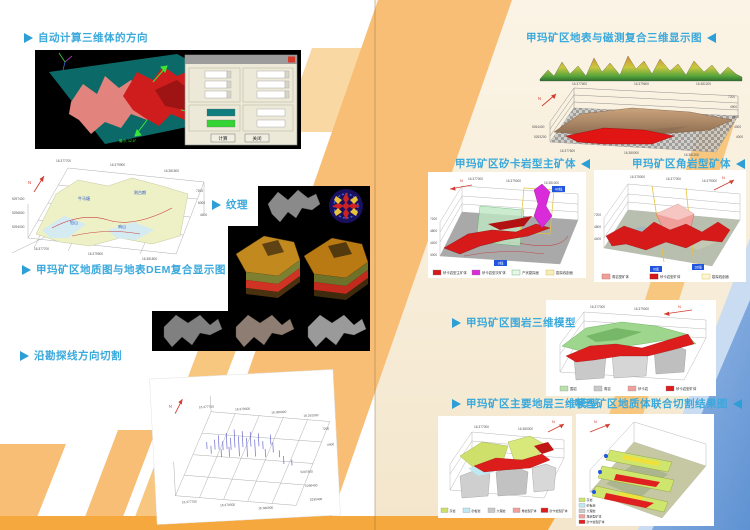 This screenshot has height=530, width=750. I want to click on arrow-left-icon, so click(711, 37).